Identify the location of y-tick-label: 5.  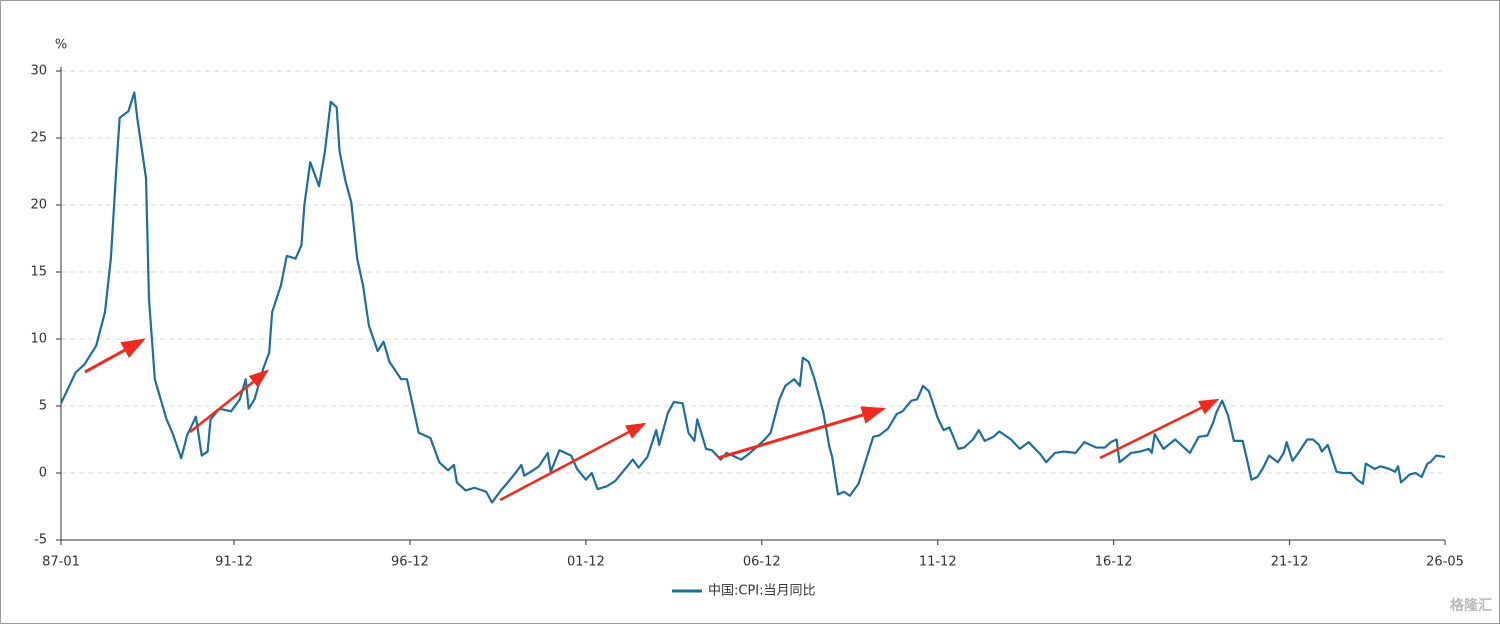
(43, 406).